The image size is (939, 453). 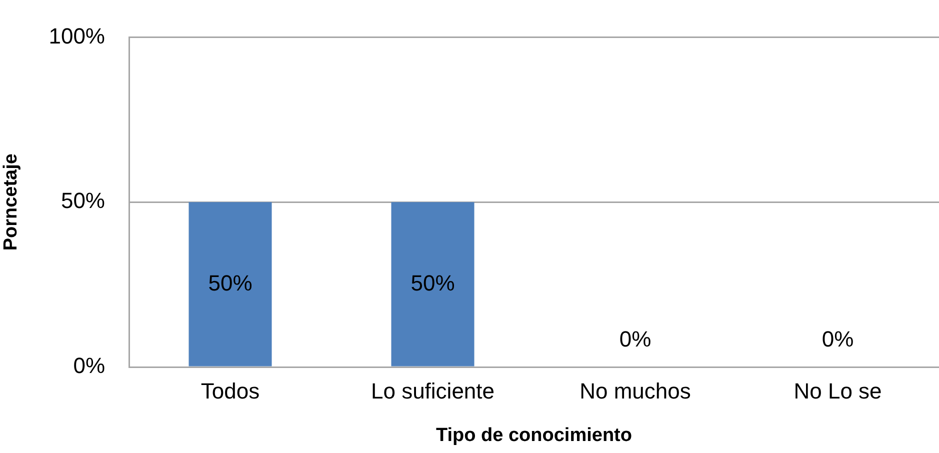 What do you see at coordinates (432, 391) in the screenshot?
I see `x-tick-label: Lo suficiente` at bounding box center [432, 391].